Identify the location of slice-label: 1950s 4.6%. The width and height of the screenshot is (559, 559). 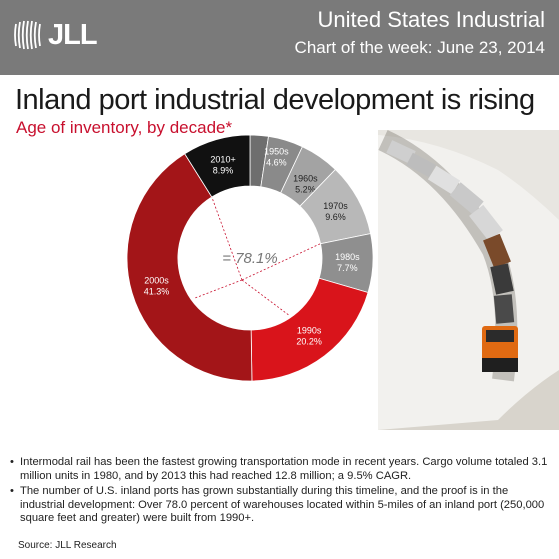
(276, 157).